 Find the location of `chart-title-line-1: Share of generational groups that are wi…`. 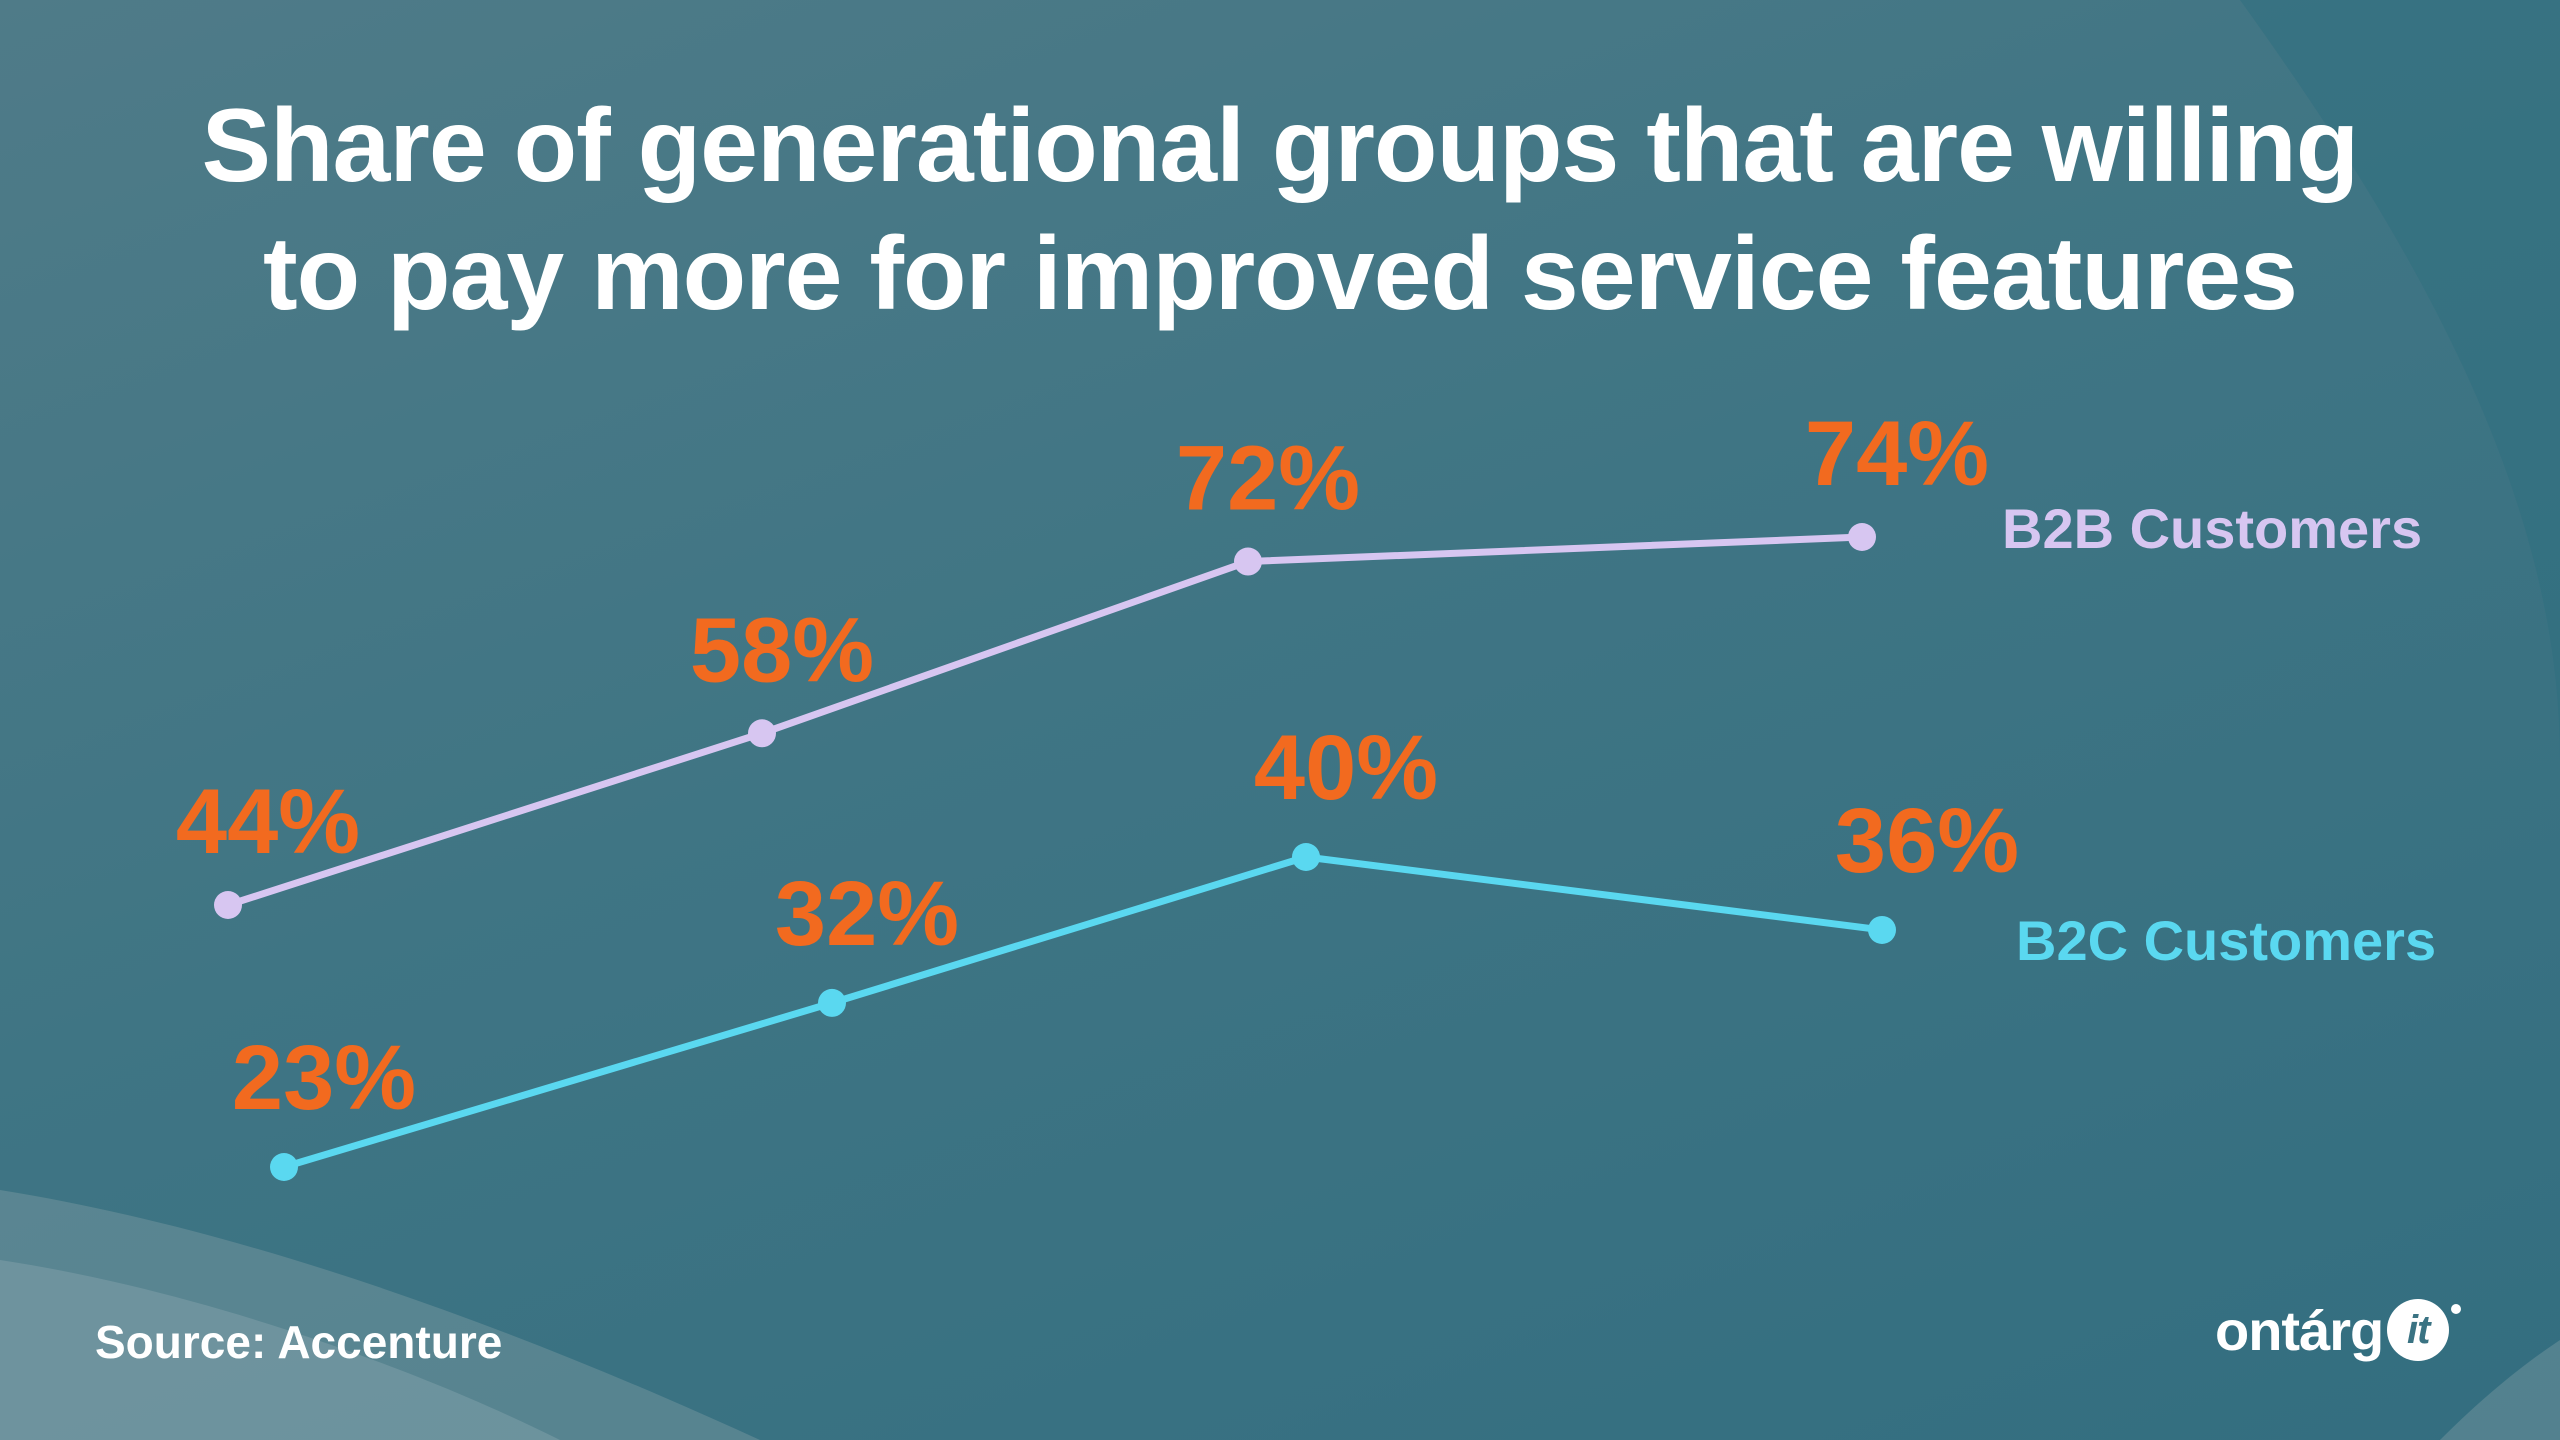

chart-title-line-1: Share of generational groups that are wi… is located at coordinates (1280, 146).